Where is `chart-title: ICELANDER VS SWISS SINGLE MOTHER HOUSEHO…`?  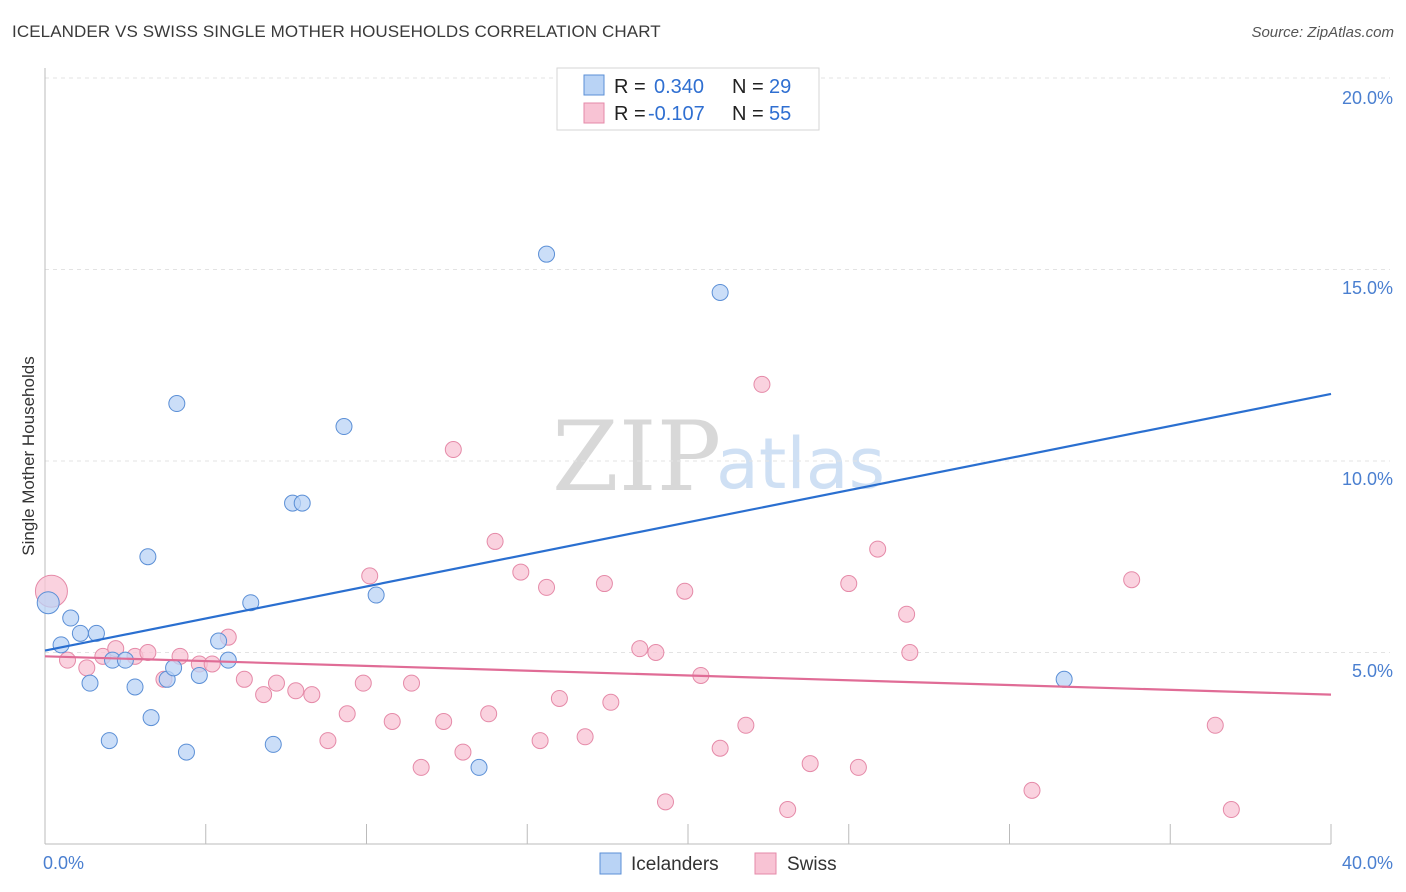 chart-title: ICELANDER VS SWISS SINGLE MOTHER HOUSEHO… is located at coordinates (336, 31).